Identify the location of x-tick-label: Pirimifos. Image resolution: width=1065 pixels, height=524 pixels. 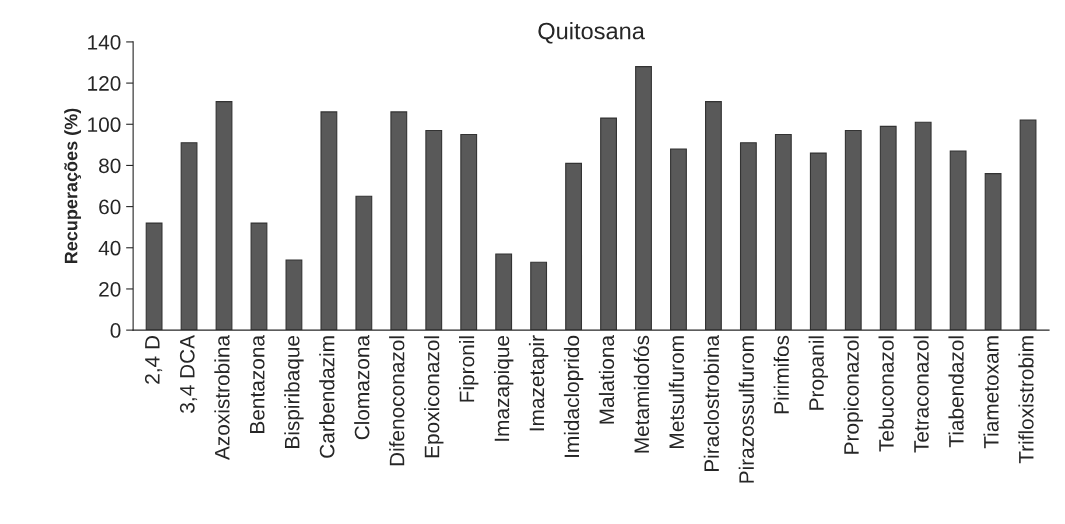
(781, 374).